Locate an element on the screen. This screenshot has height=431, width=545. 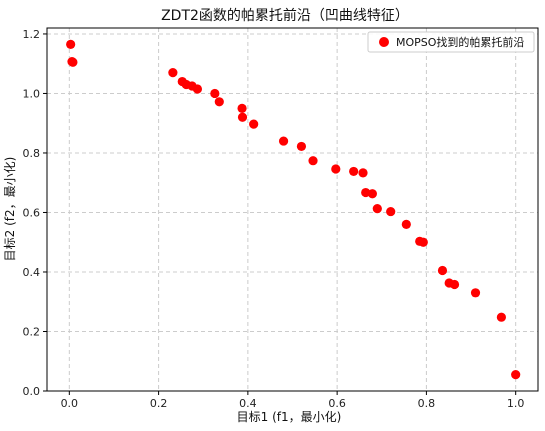
legend-label: MOPSO找到的帕累托前沿 is located at coordinates (460, 42).